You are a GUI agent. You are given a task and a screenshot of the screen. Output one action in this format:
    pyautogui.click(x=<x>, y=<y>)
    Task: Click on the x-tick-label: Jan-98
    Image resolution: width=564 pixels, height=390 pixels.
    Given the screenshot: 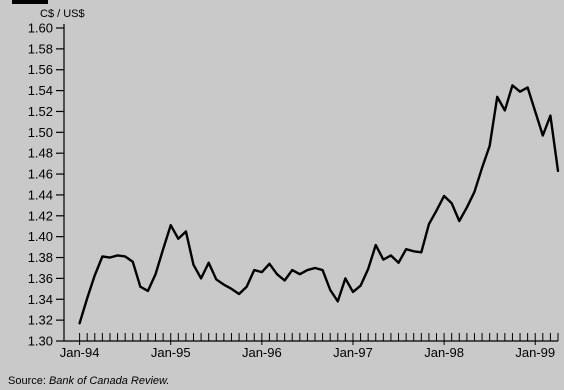 What is the action you would take?
    pyautogui.click(x=444, y=352)
    